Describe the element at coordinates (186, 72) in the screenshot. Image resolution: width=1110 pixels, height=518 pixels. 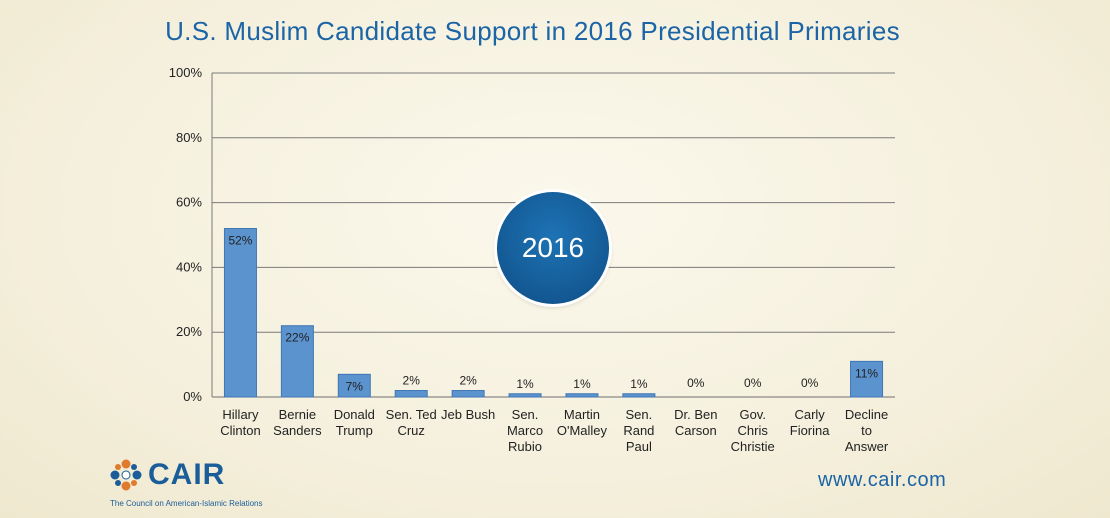
I see `y-tick-label: 100%` at that location.